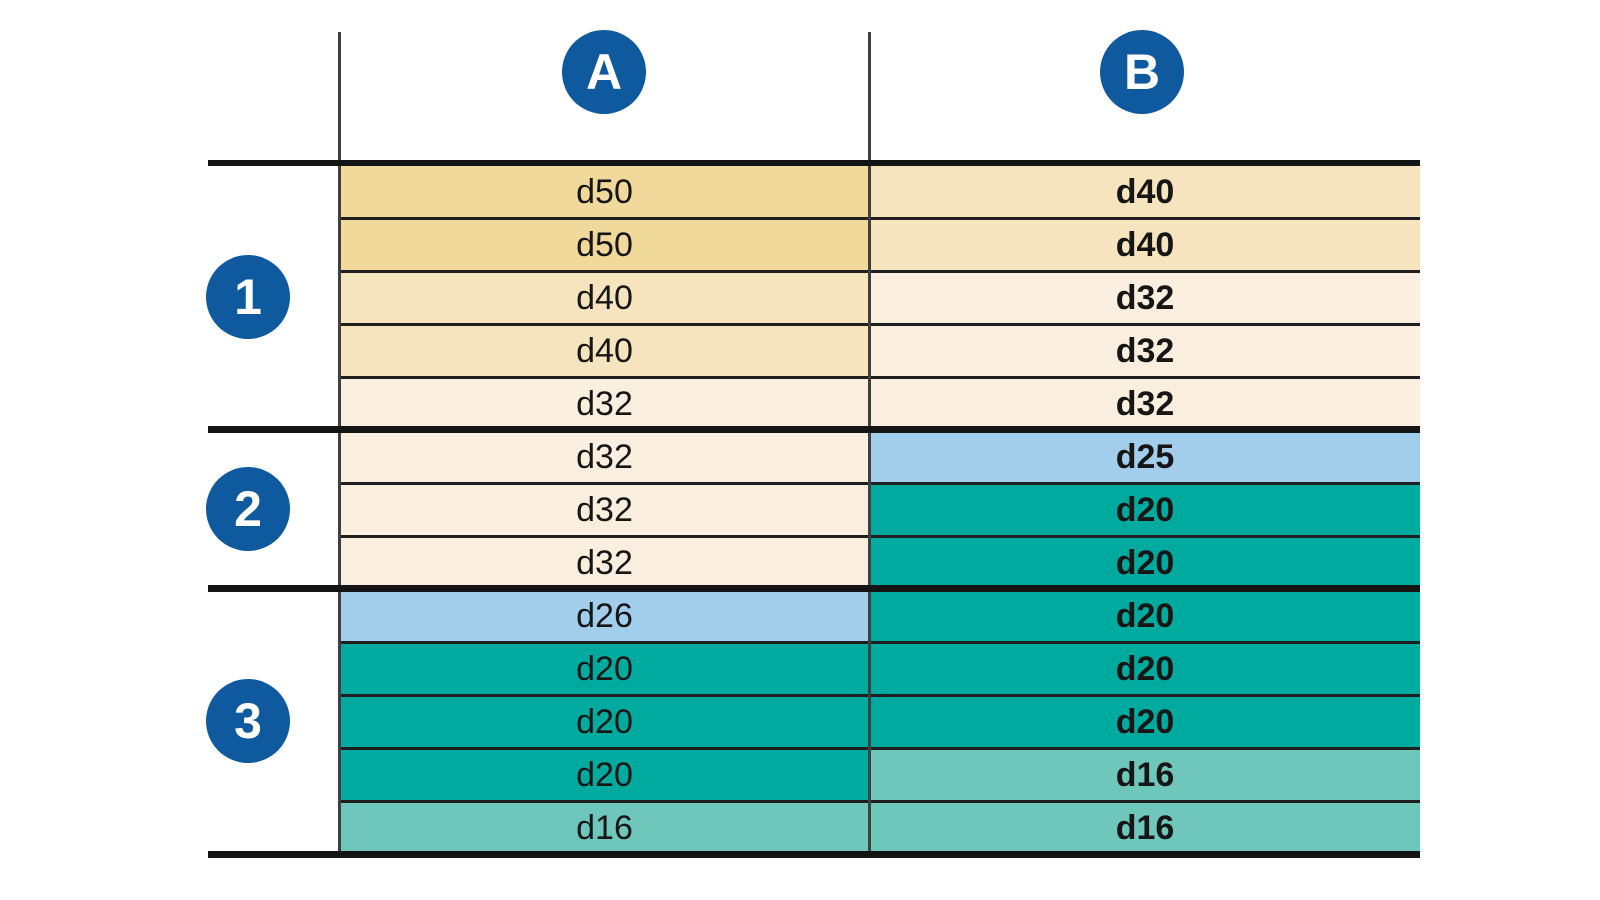 This screenshot has width=1600, height=900. I want to click on table-row: d26 d20, so click(879, 615).